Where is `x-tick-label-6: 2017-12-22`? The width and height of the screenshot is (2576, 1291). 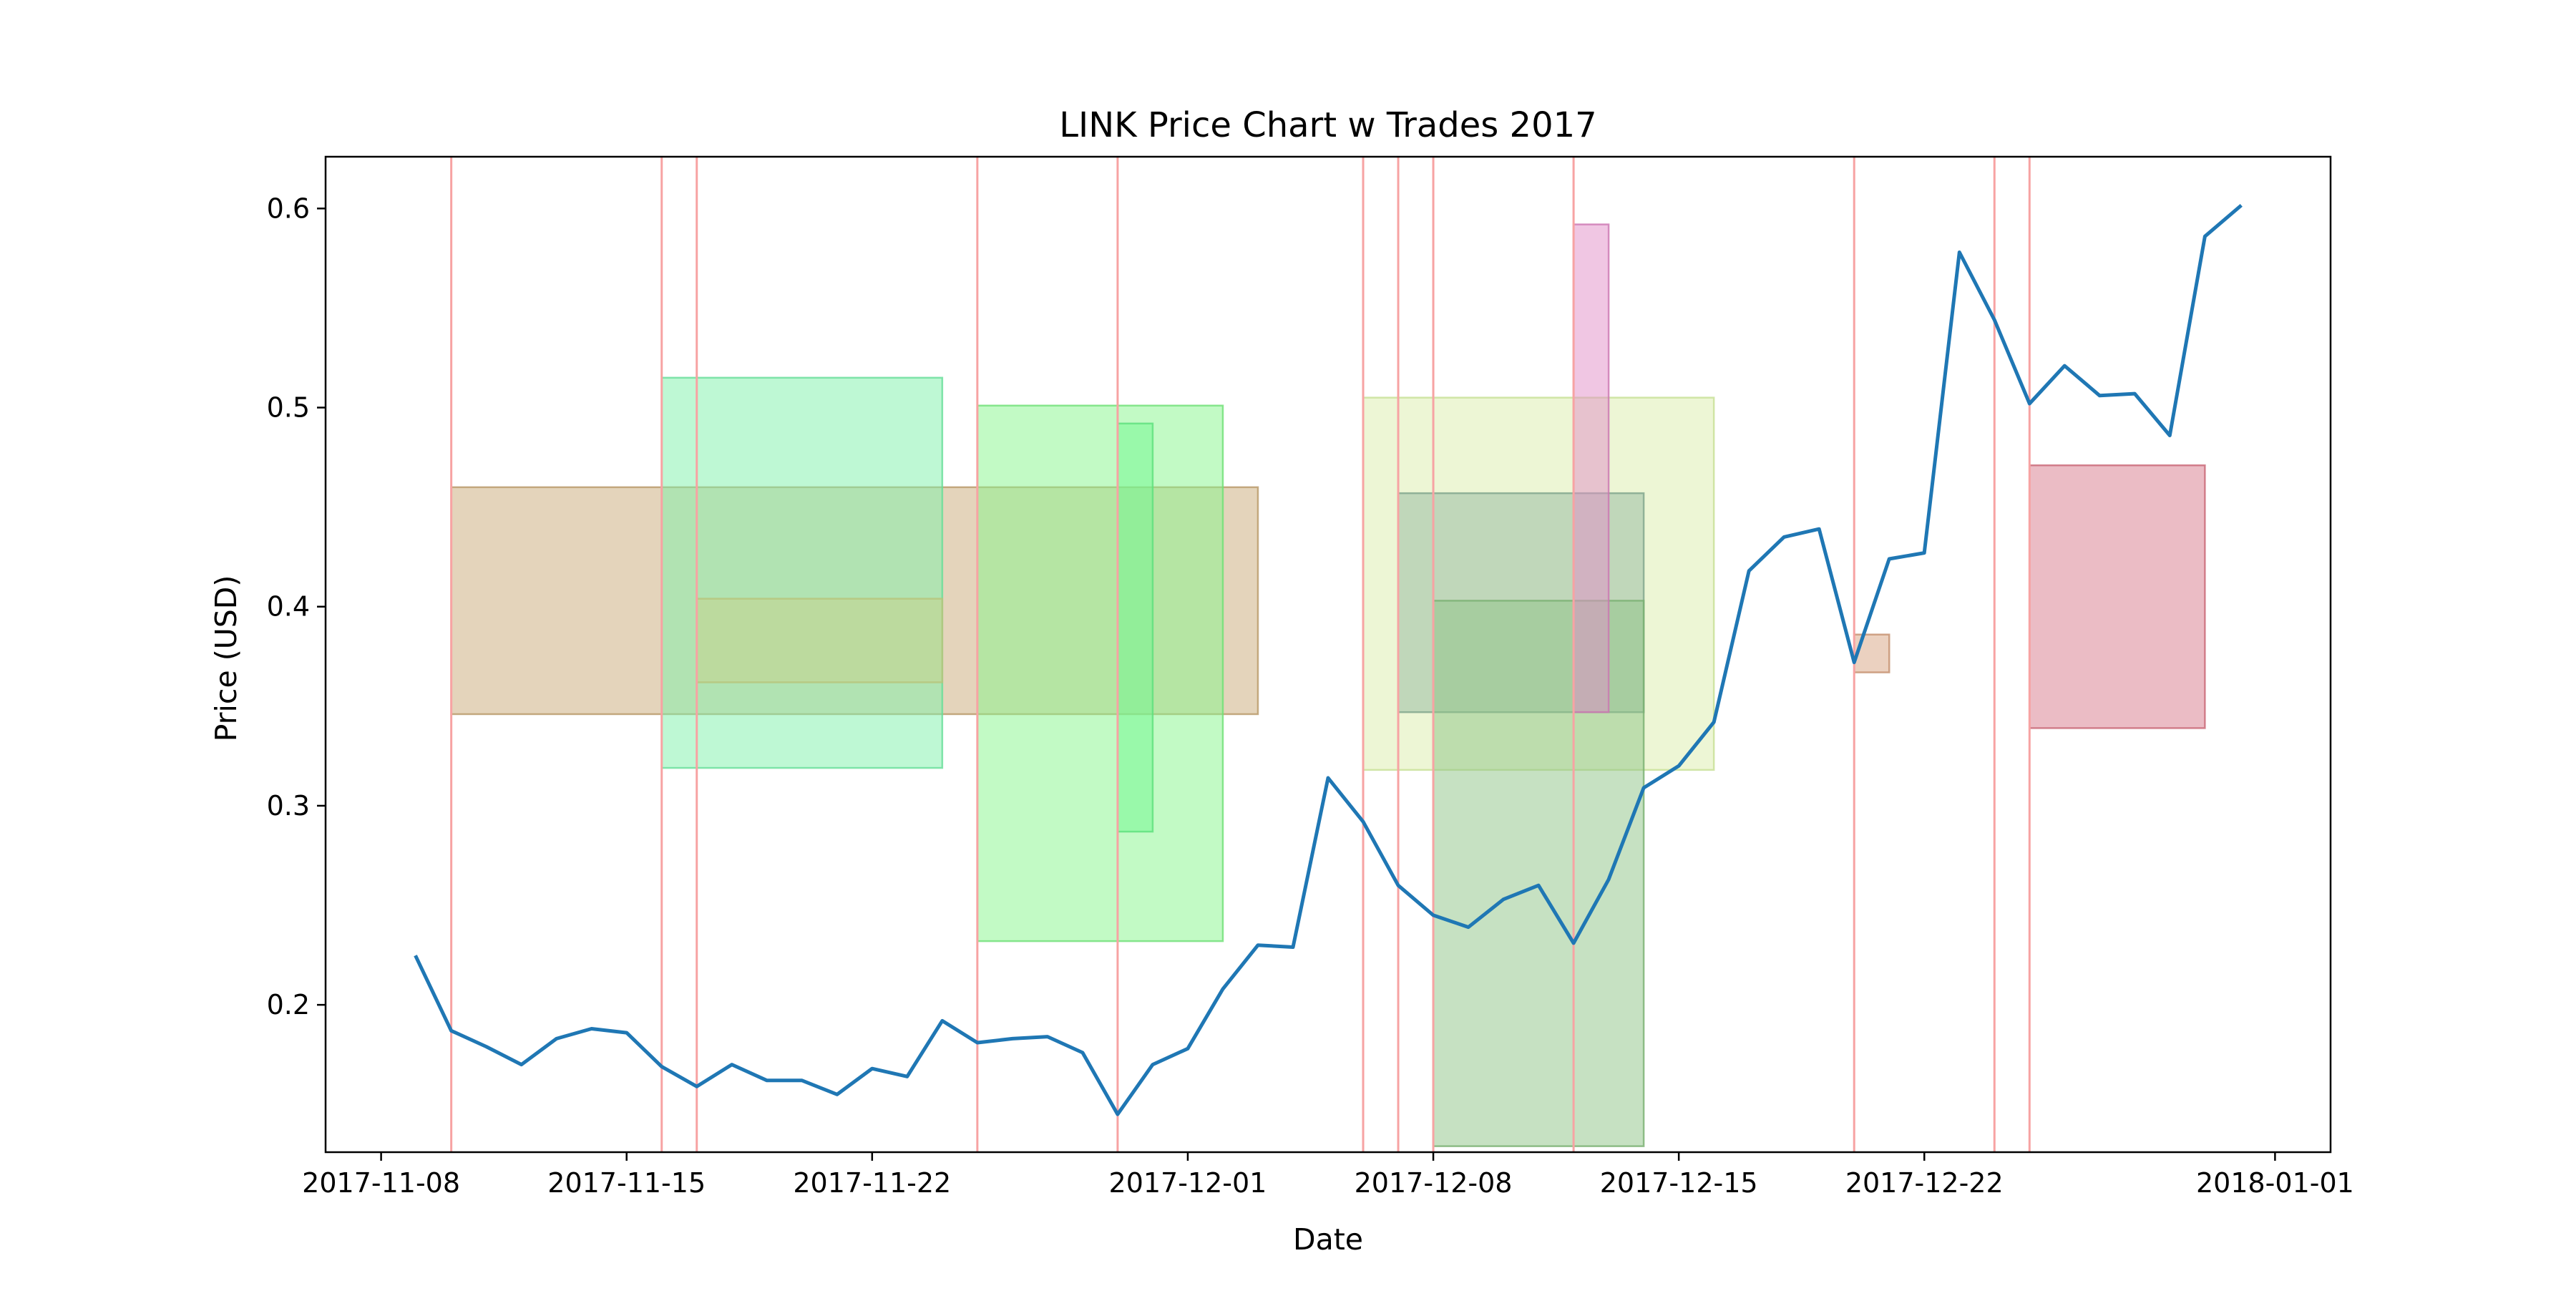
x-tick-label-6: 2017-12-22 is located at coordinates (1924, 1183).